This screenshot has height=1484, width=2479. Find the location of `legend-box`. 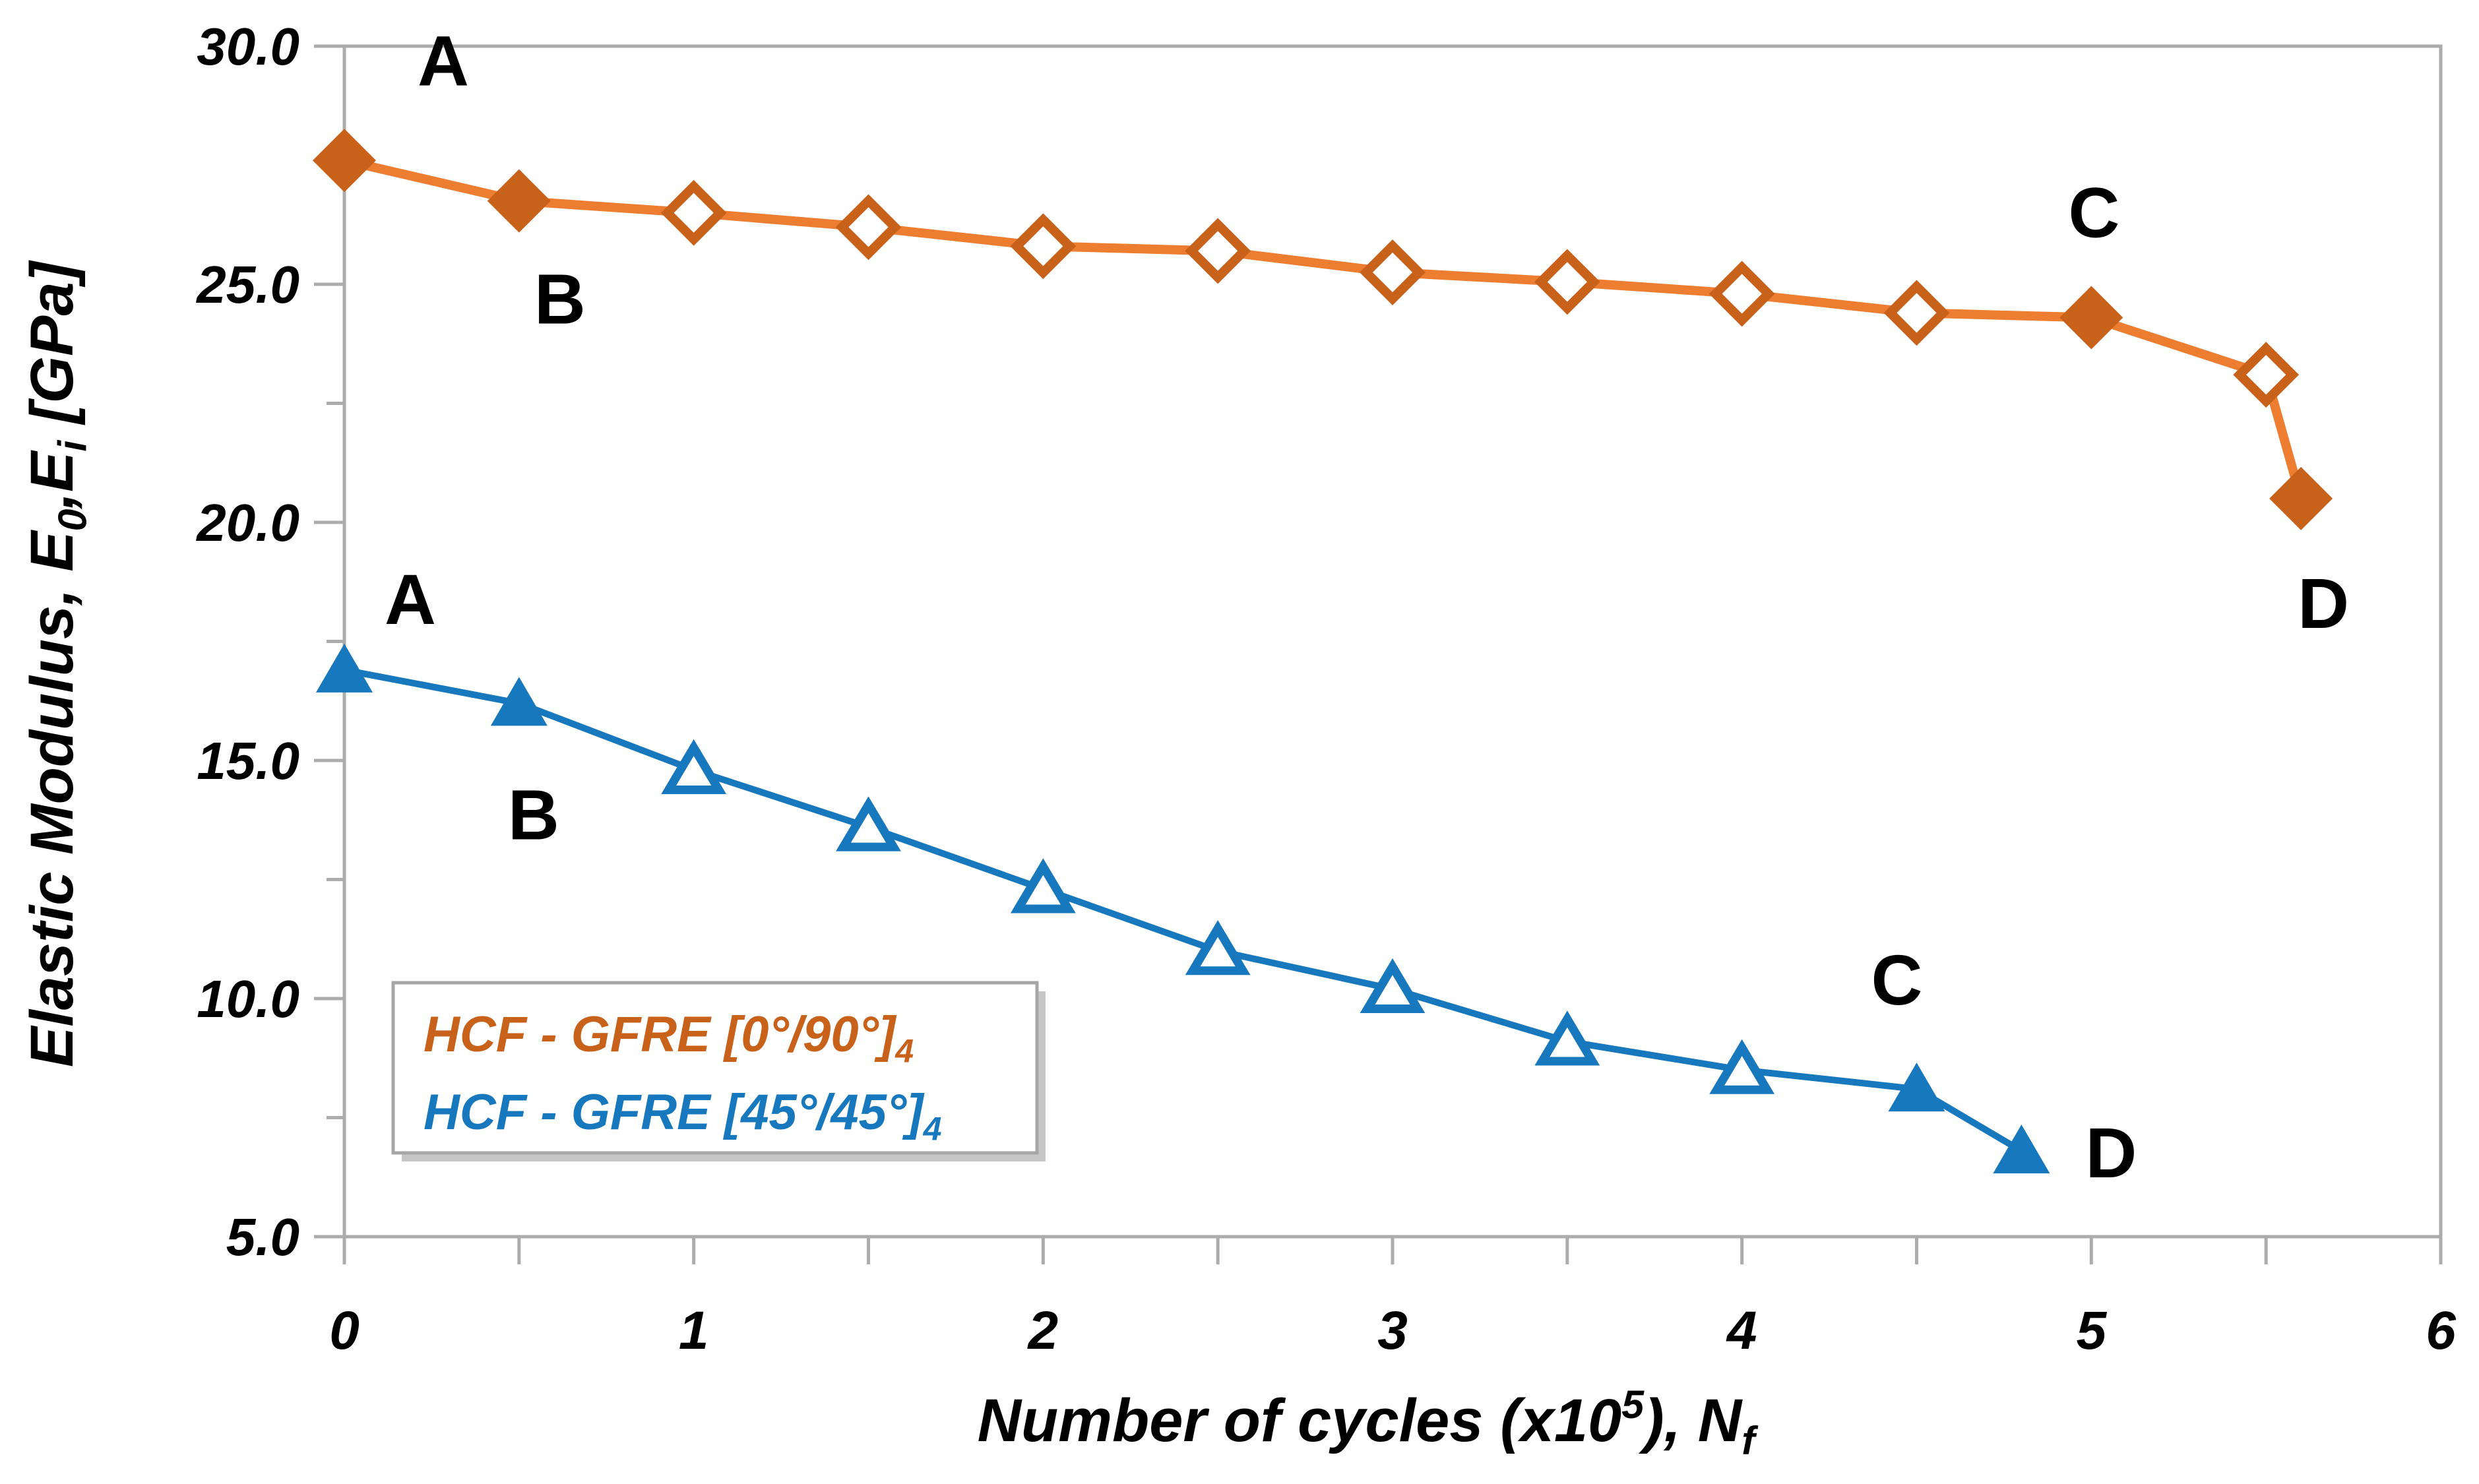

legend-box is located at coordinates (715, 1068).